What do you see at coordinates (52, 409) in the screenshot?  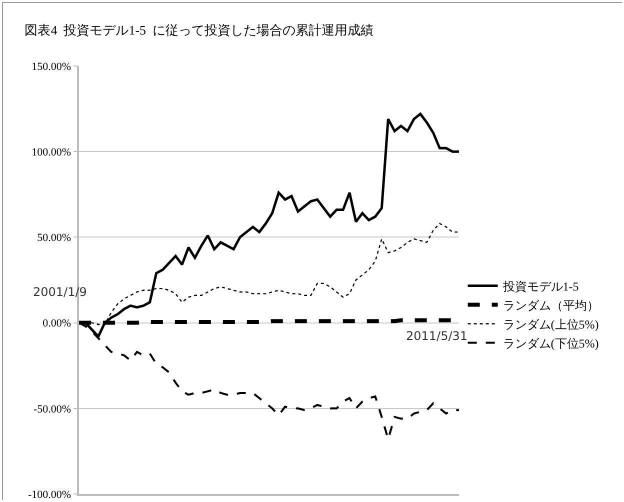 I see `y-tick-label: -50.00%` at bounding box center [52, 409].